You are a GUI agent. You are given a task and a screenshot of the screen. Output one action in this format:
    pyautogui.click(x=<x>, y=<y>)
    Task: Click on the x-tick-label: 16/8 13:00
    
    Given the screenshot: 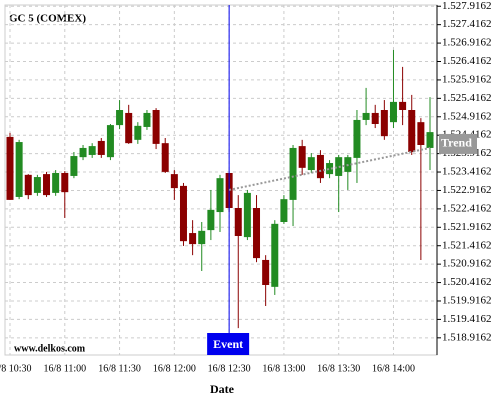 What is the action you would take?
    pyautogui.click(x=283, y=368)
    